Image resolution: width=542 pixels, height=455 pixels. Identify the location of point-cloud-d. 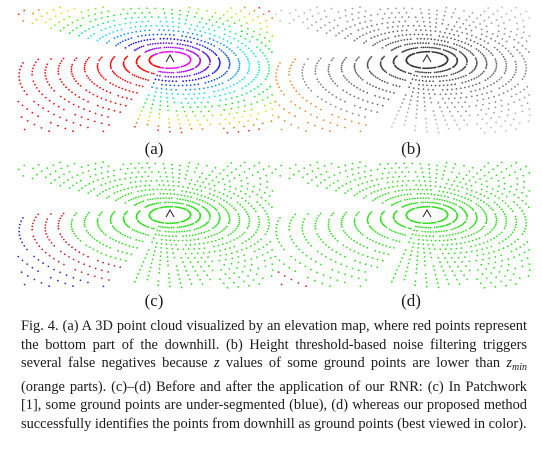
(402, 225).